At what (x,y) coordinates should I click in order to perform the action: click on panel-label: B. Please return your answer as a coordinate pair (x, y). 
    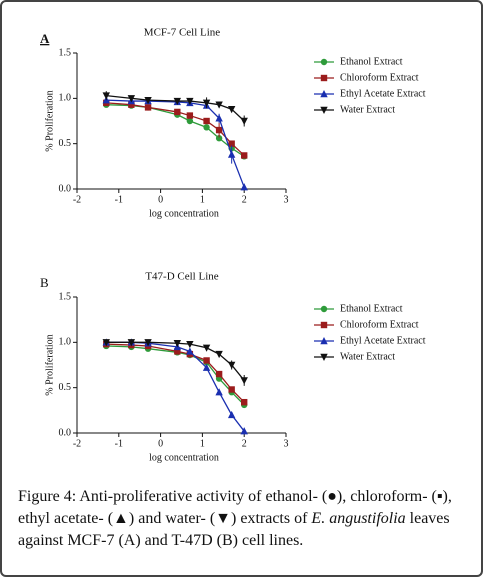
    Looking at the image, I should click on (44, 282).